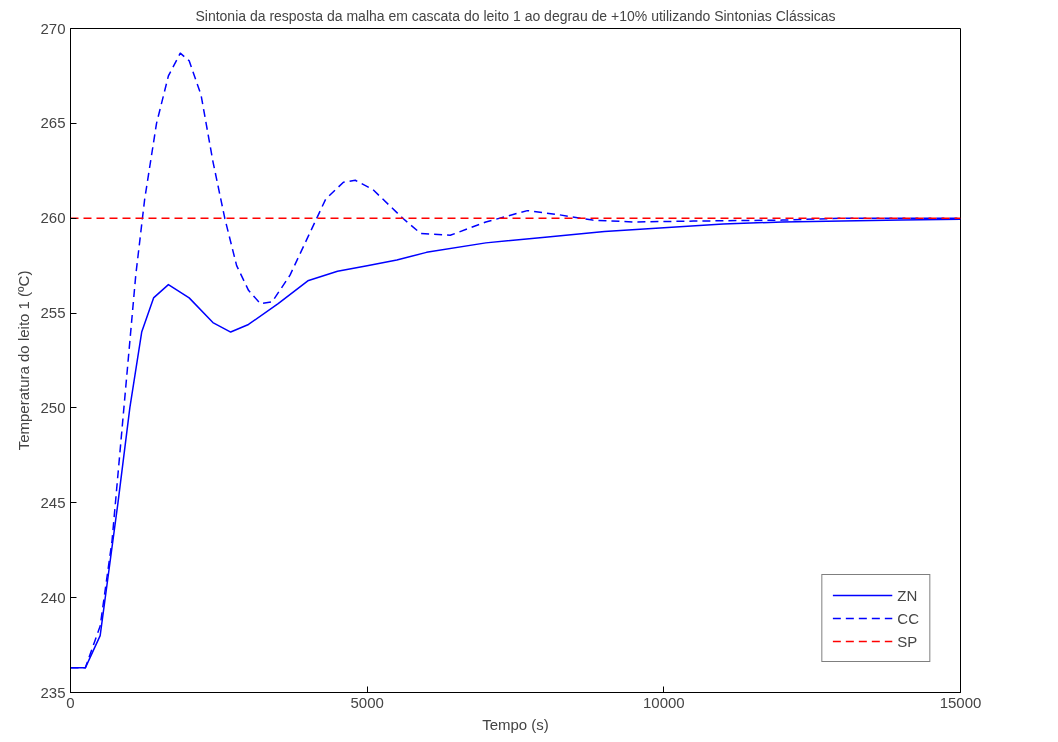 This screenshot has width=1058, height=742. I want to click on legend-label: ZN, so click(907, 595).